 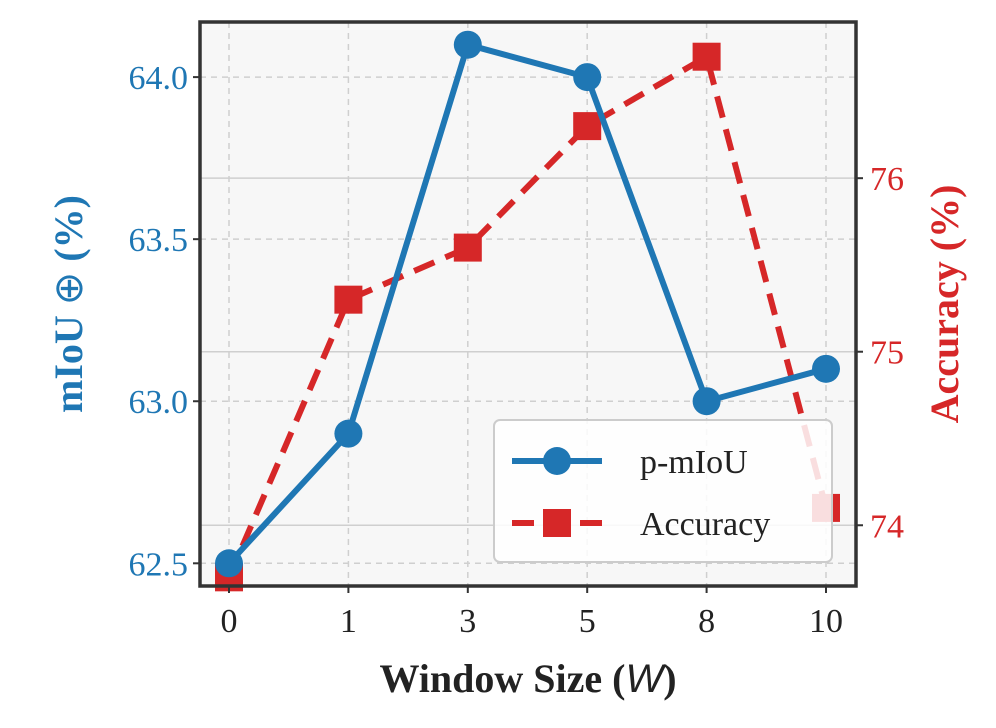 What do you see at coordinates (706, 621) in the screenshot?
I see `x-tick-label: 8` at bounding box center [706, 621].